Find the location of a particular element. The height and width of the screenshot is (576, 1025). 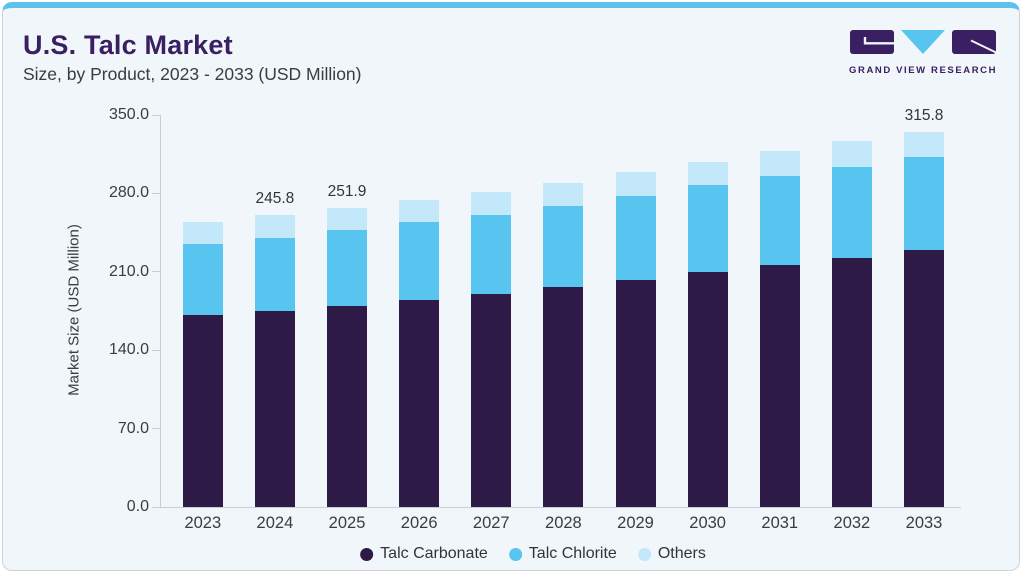

bar-2031-segment-talc-carbonate is located at coordinates (779, 385).